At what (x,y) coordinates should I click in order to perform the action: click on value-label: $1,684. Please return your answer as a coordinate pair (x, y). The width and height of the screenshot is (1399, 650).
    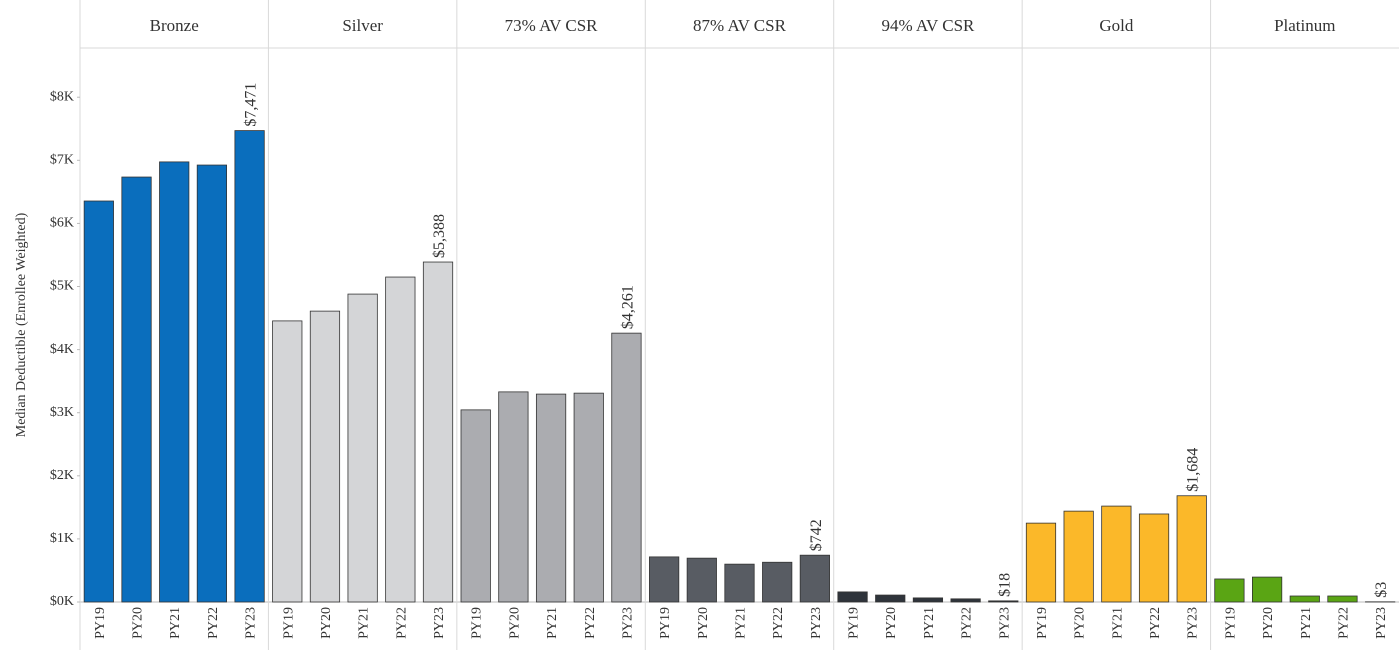
    Looking at the image, I should click on (1193, 470).